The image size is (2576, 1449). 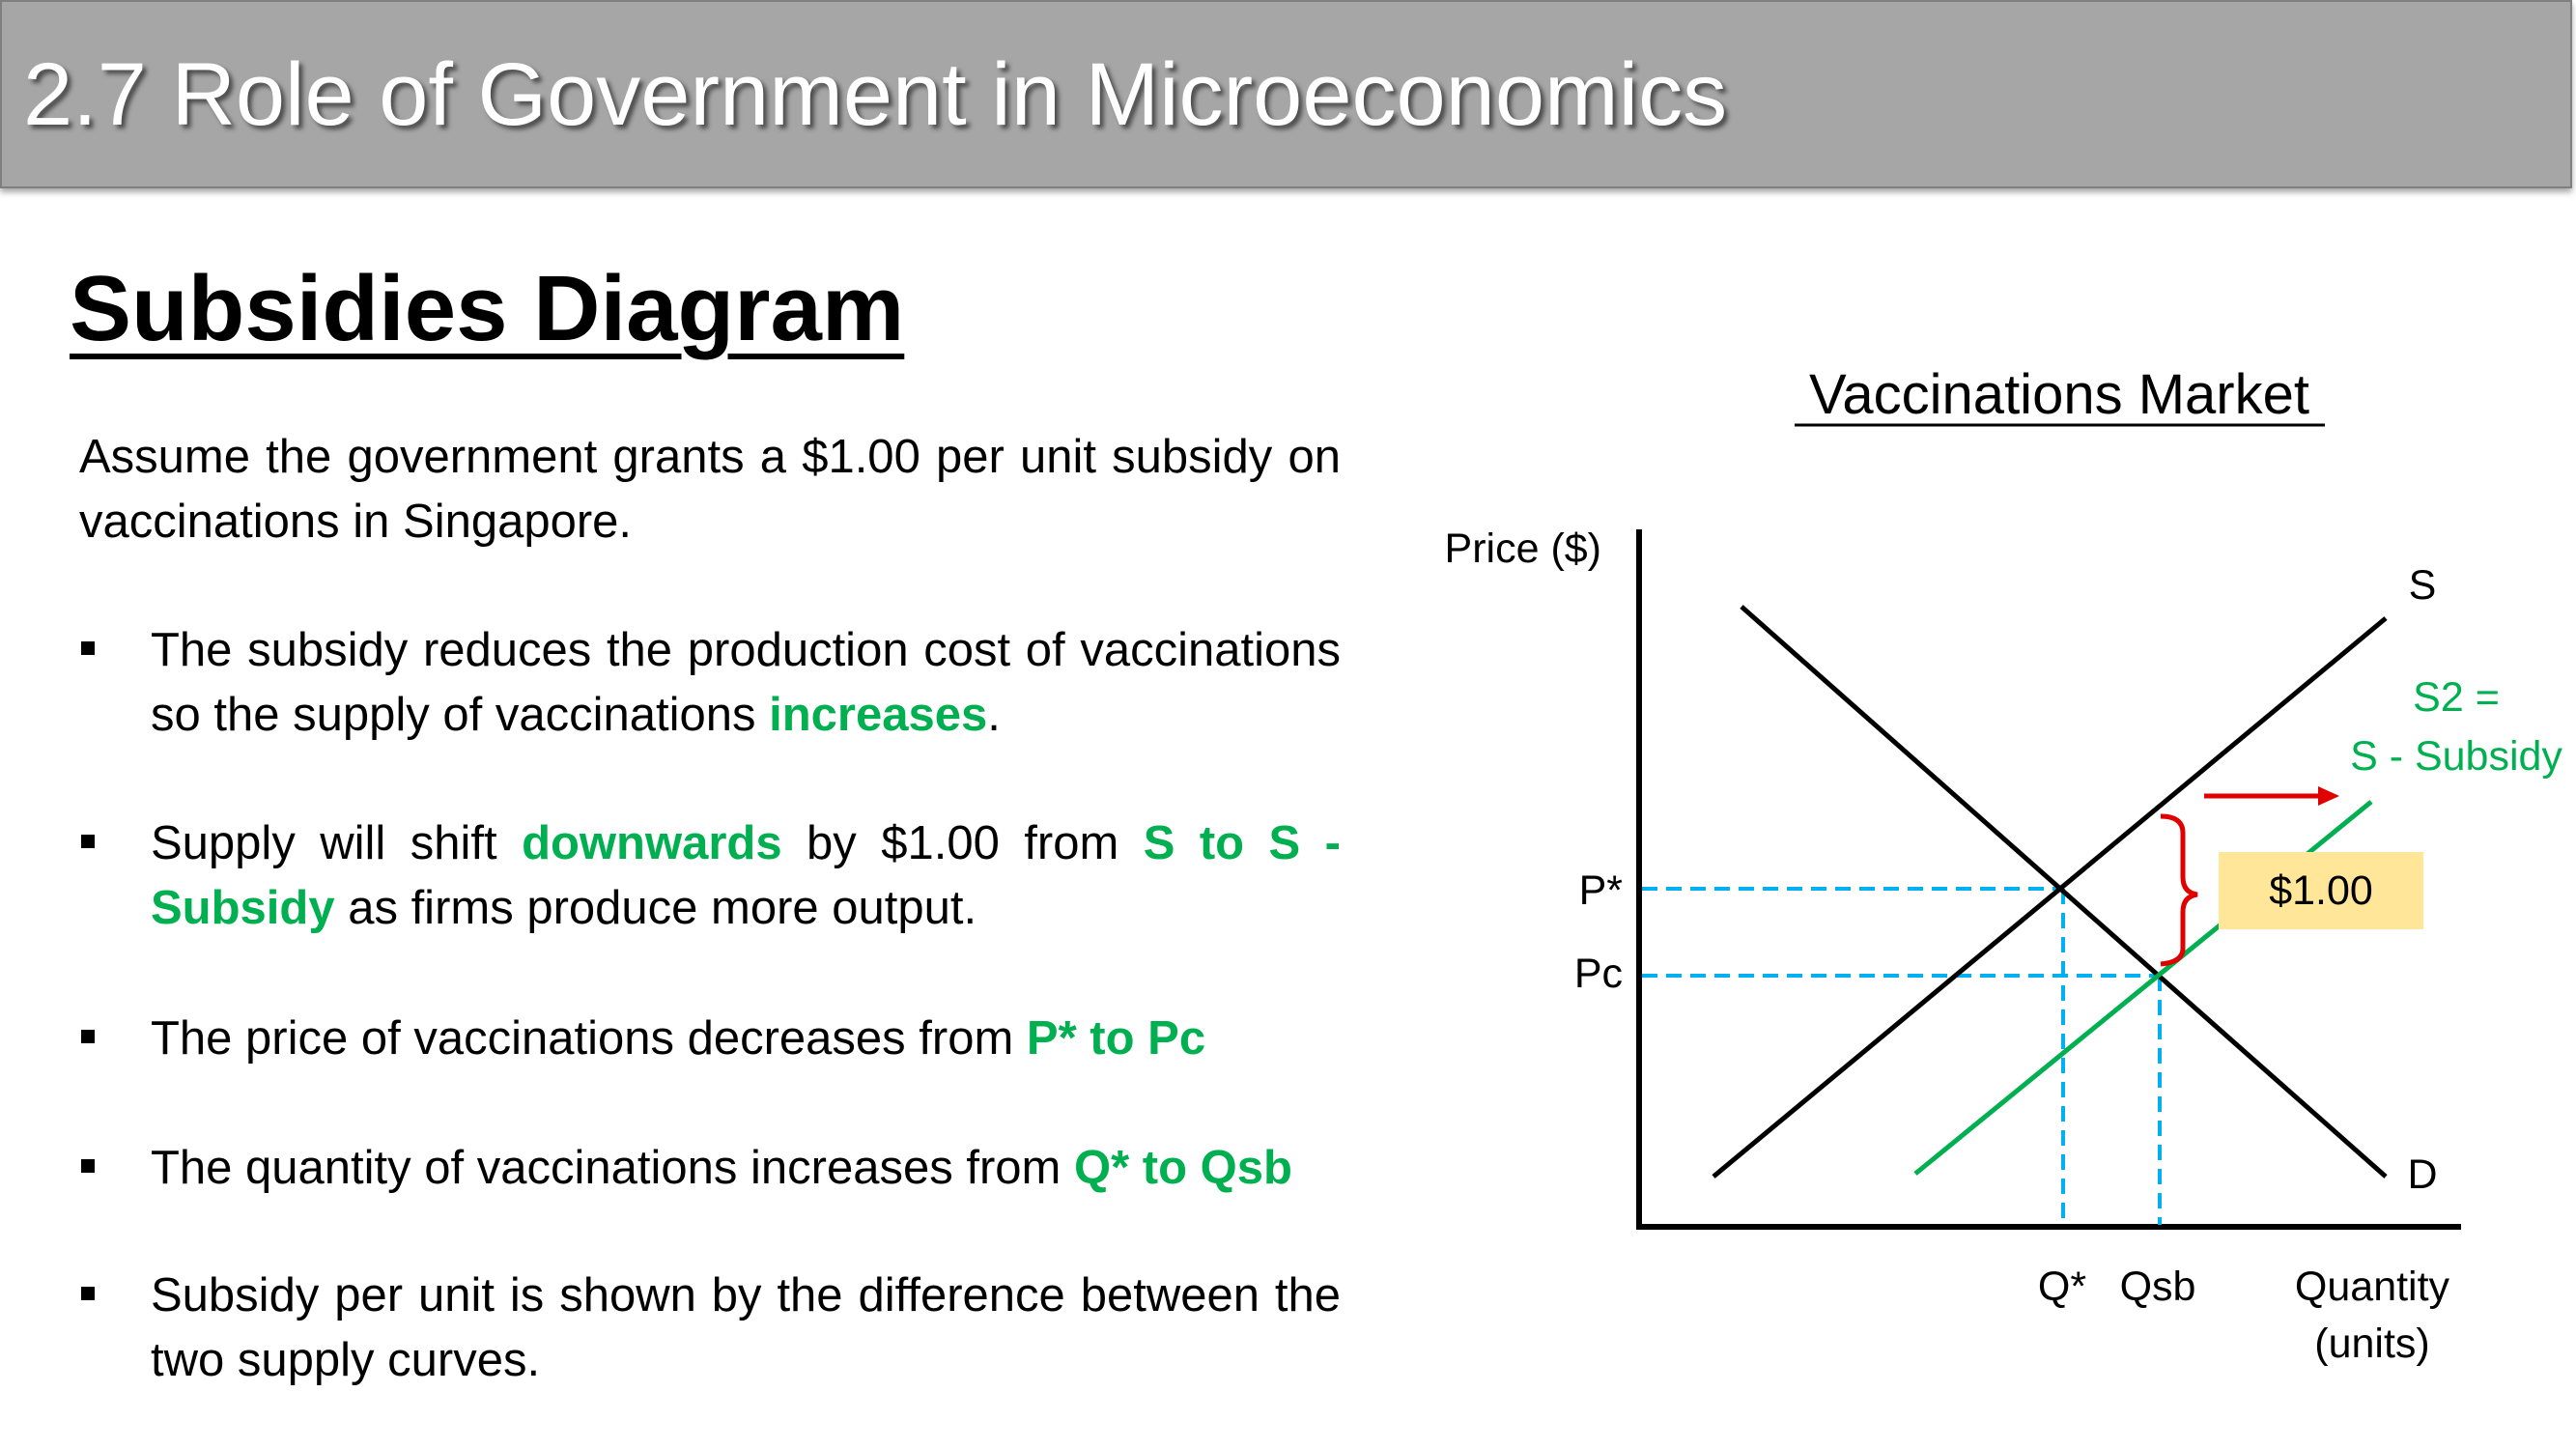 I want to click on supply-curve, so click(x=2050, y=897).